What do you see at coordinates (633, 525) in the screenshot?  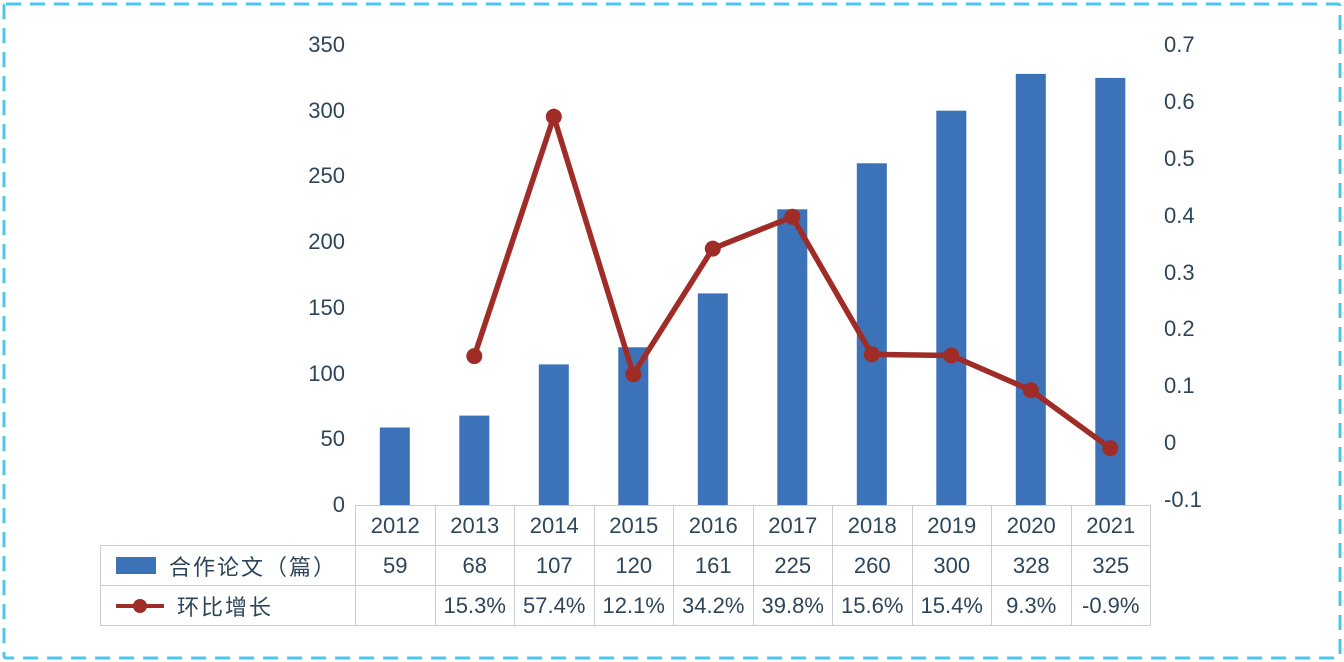 I see `year-cell: 2015` at bounding box center [633, 525].